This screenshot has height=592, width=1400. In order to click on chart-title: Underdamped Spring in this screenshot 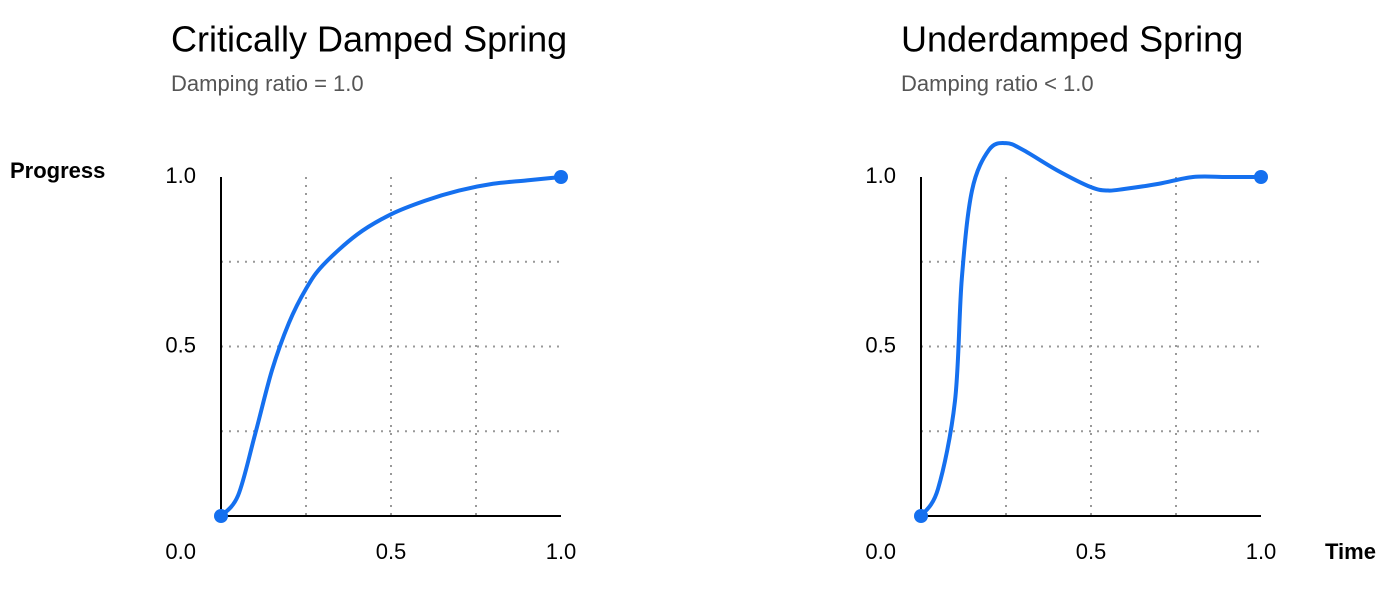, I will do `click(1072, 39)`.